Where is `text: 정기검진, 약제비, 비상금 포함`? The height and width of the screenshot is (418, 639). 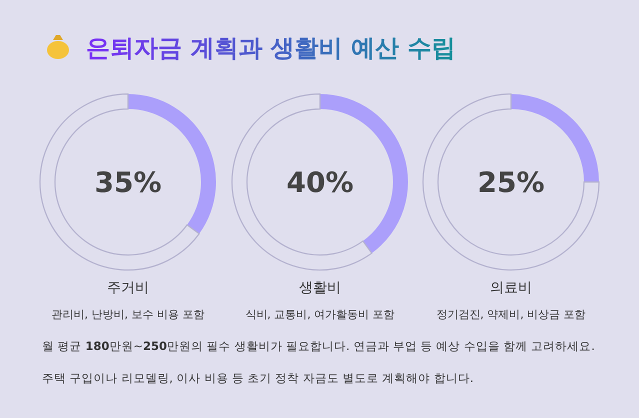 text: 정기검진, 약제비, 비상금 포함 is located at coordinates (511, 314).